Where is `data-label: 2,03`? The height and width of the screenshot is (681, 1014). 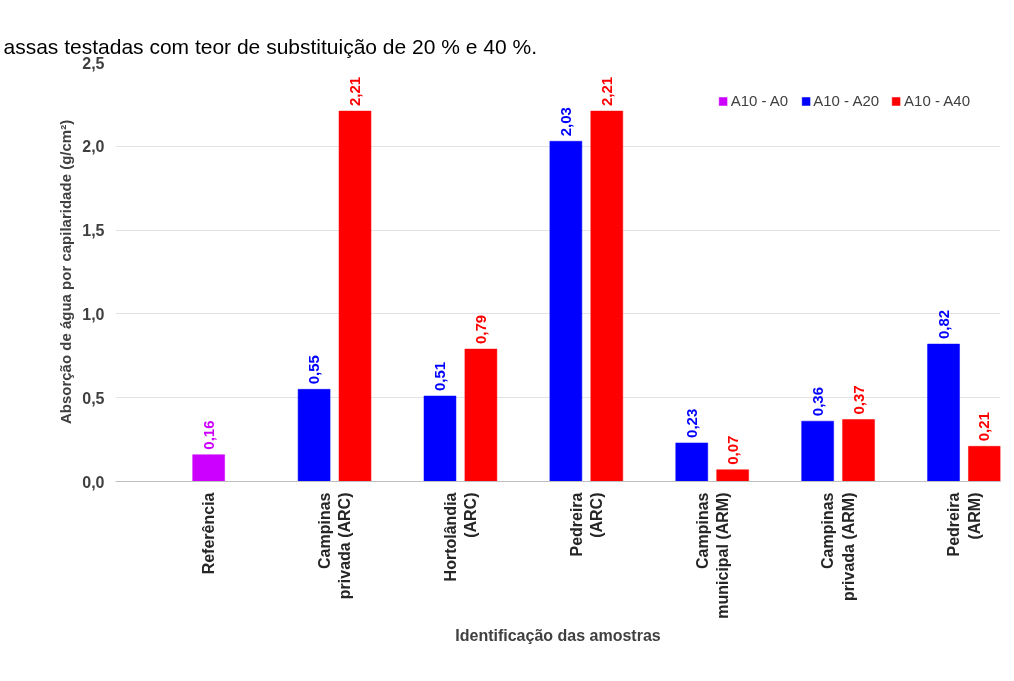 data-label: 2,03 is located at coordinates (565, 122).